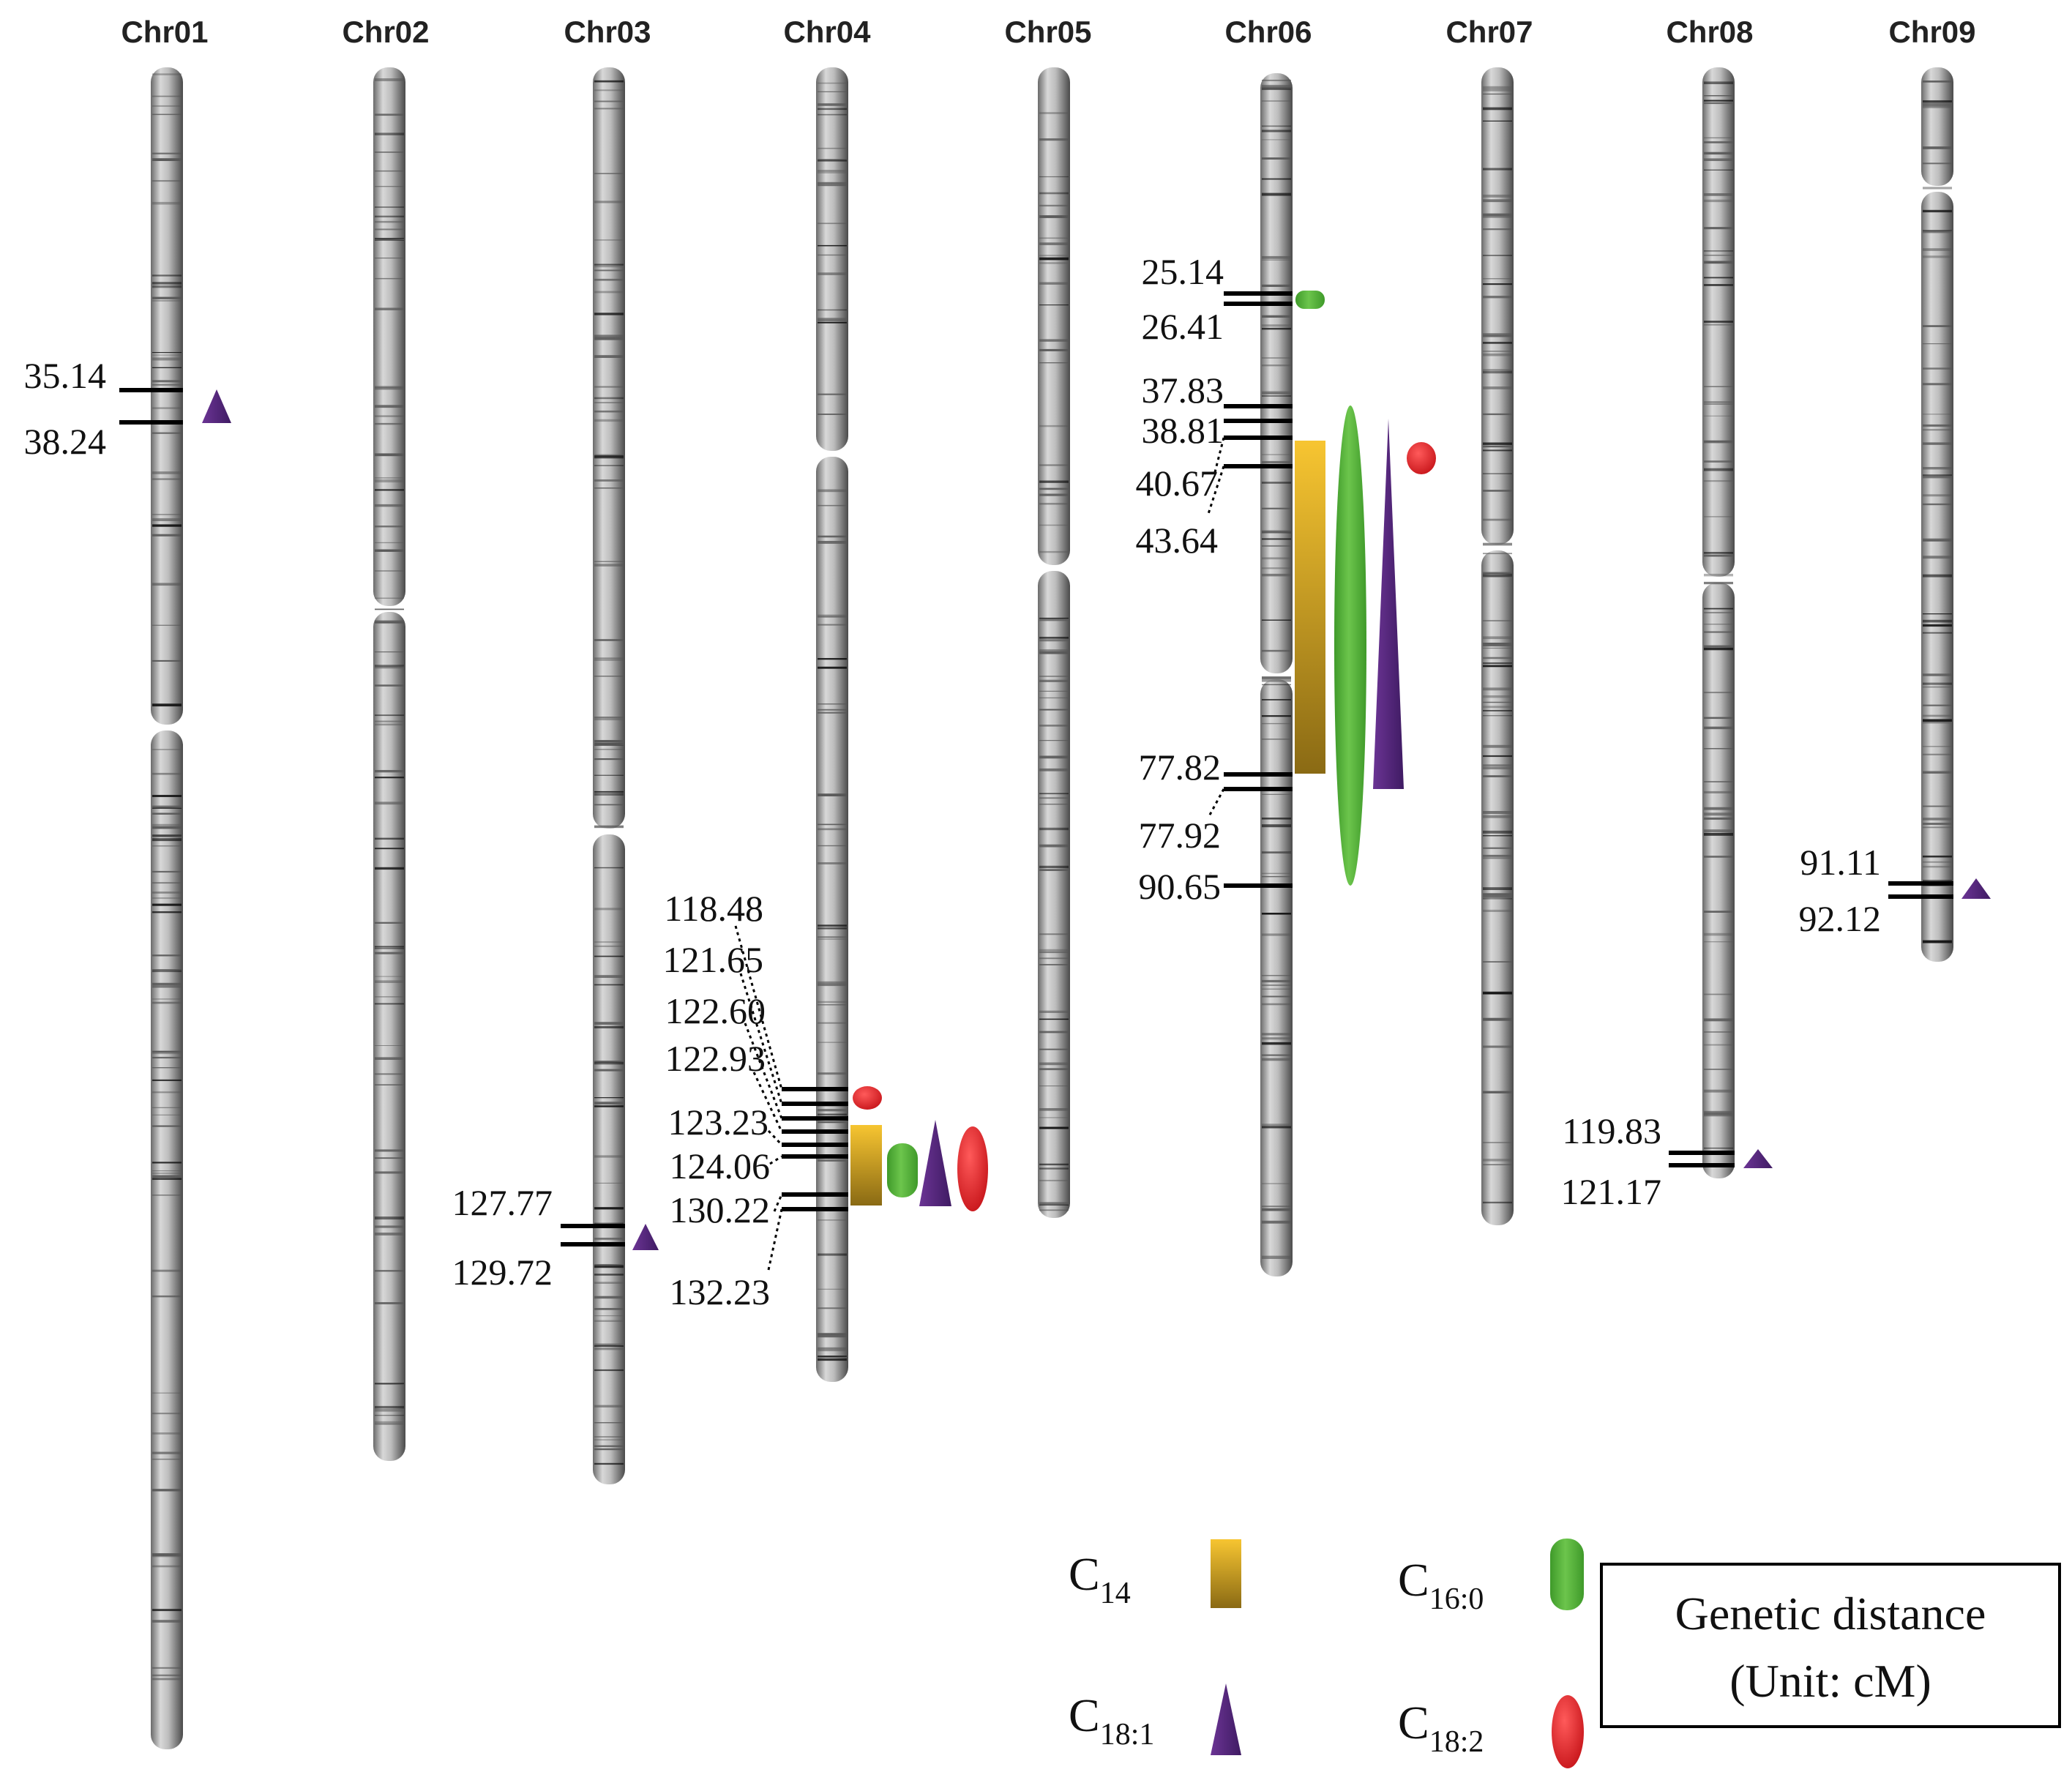  What do you see at coordinates (1127, 1735) in the screenshot?
I see `legend-c18-1-sub: 18:1` at bounding box center [1127, 1735].